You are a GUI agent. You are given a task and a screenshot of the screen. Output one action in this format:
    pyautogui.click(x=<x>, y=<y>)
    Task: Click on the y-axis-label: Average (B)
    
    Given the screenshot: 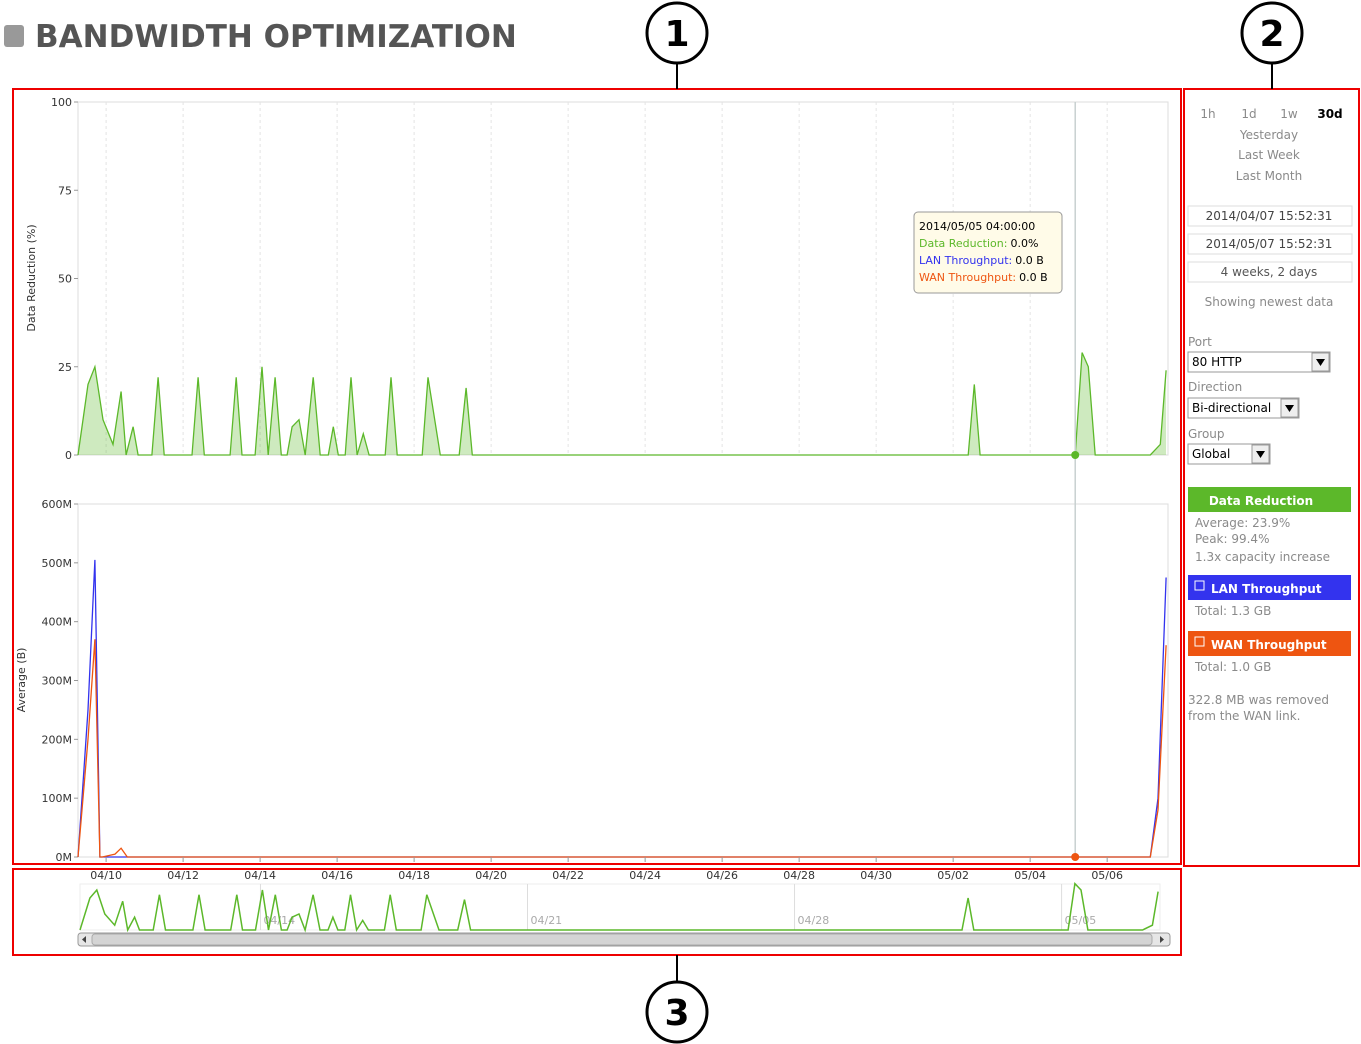 What is the action you would take?
    pyautogui.click(x=21, y=680)
    